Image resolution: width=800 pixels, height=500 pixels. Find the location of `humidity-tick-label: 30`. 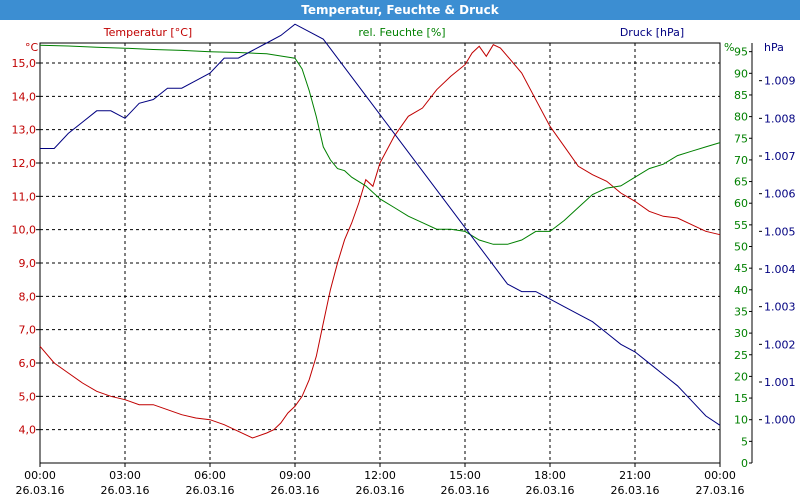

humidity-tick-label: 30 is located at coordinates (741, 333).